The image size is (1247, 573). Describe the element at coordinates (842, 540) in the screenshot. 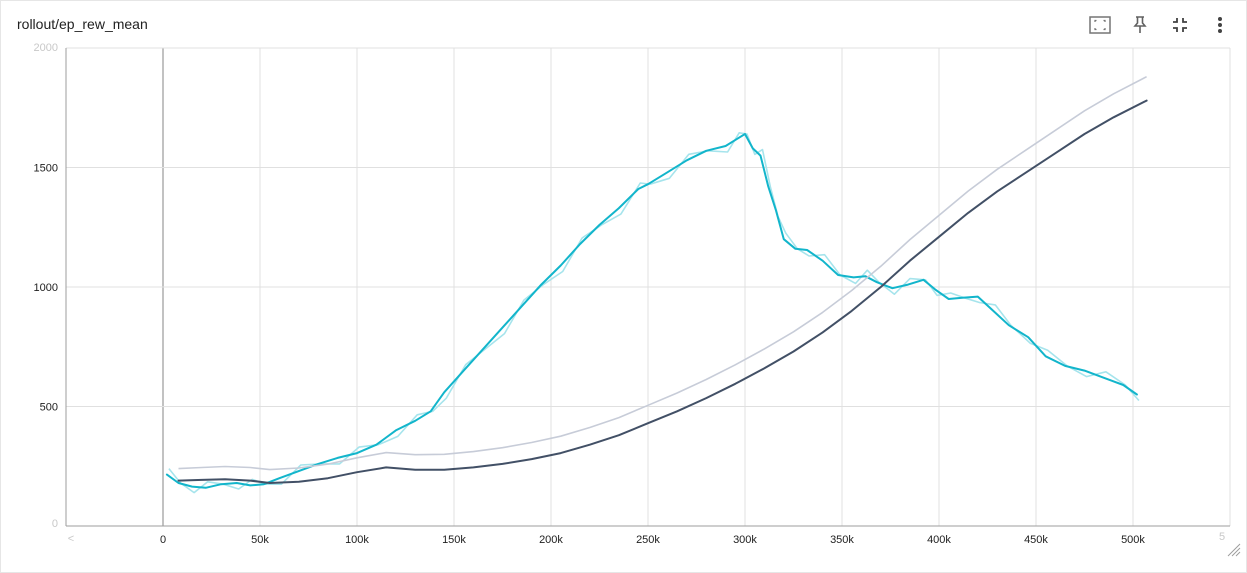

I see `x-tick-label: 350k` at that location.